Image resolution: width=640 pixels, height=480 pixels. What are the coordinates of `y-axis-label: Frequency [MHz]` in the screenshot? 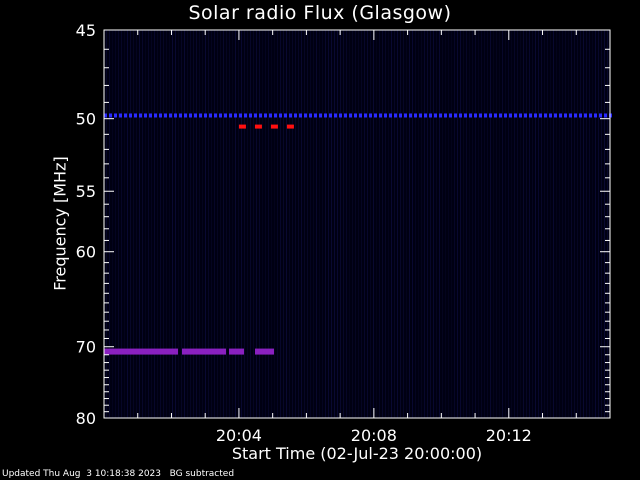 It's located at (60, 223).